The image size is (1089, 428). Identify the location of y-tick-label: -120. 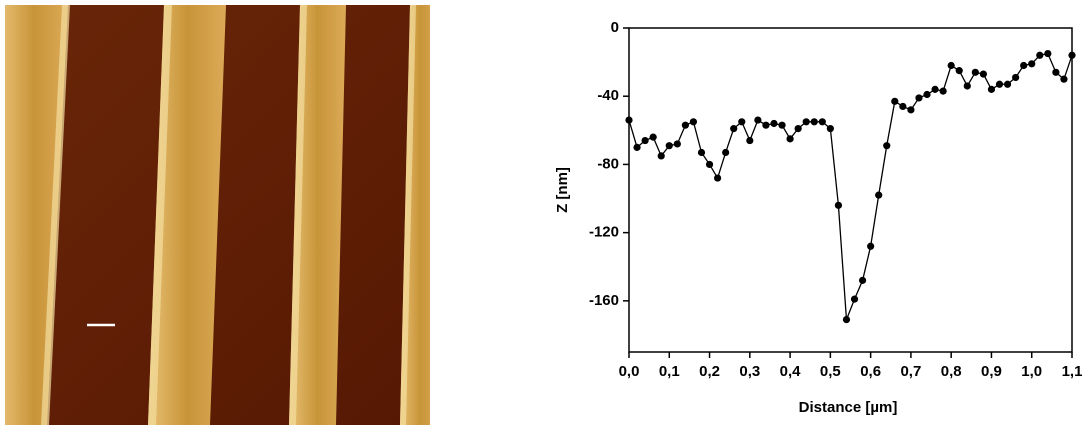
(604, 232).